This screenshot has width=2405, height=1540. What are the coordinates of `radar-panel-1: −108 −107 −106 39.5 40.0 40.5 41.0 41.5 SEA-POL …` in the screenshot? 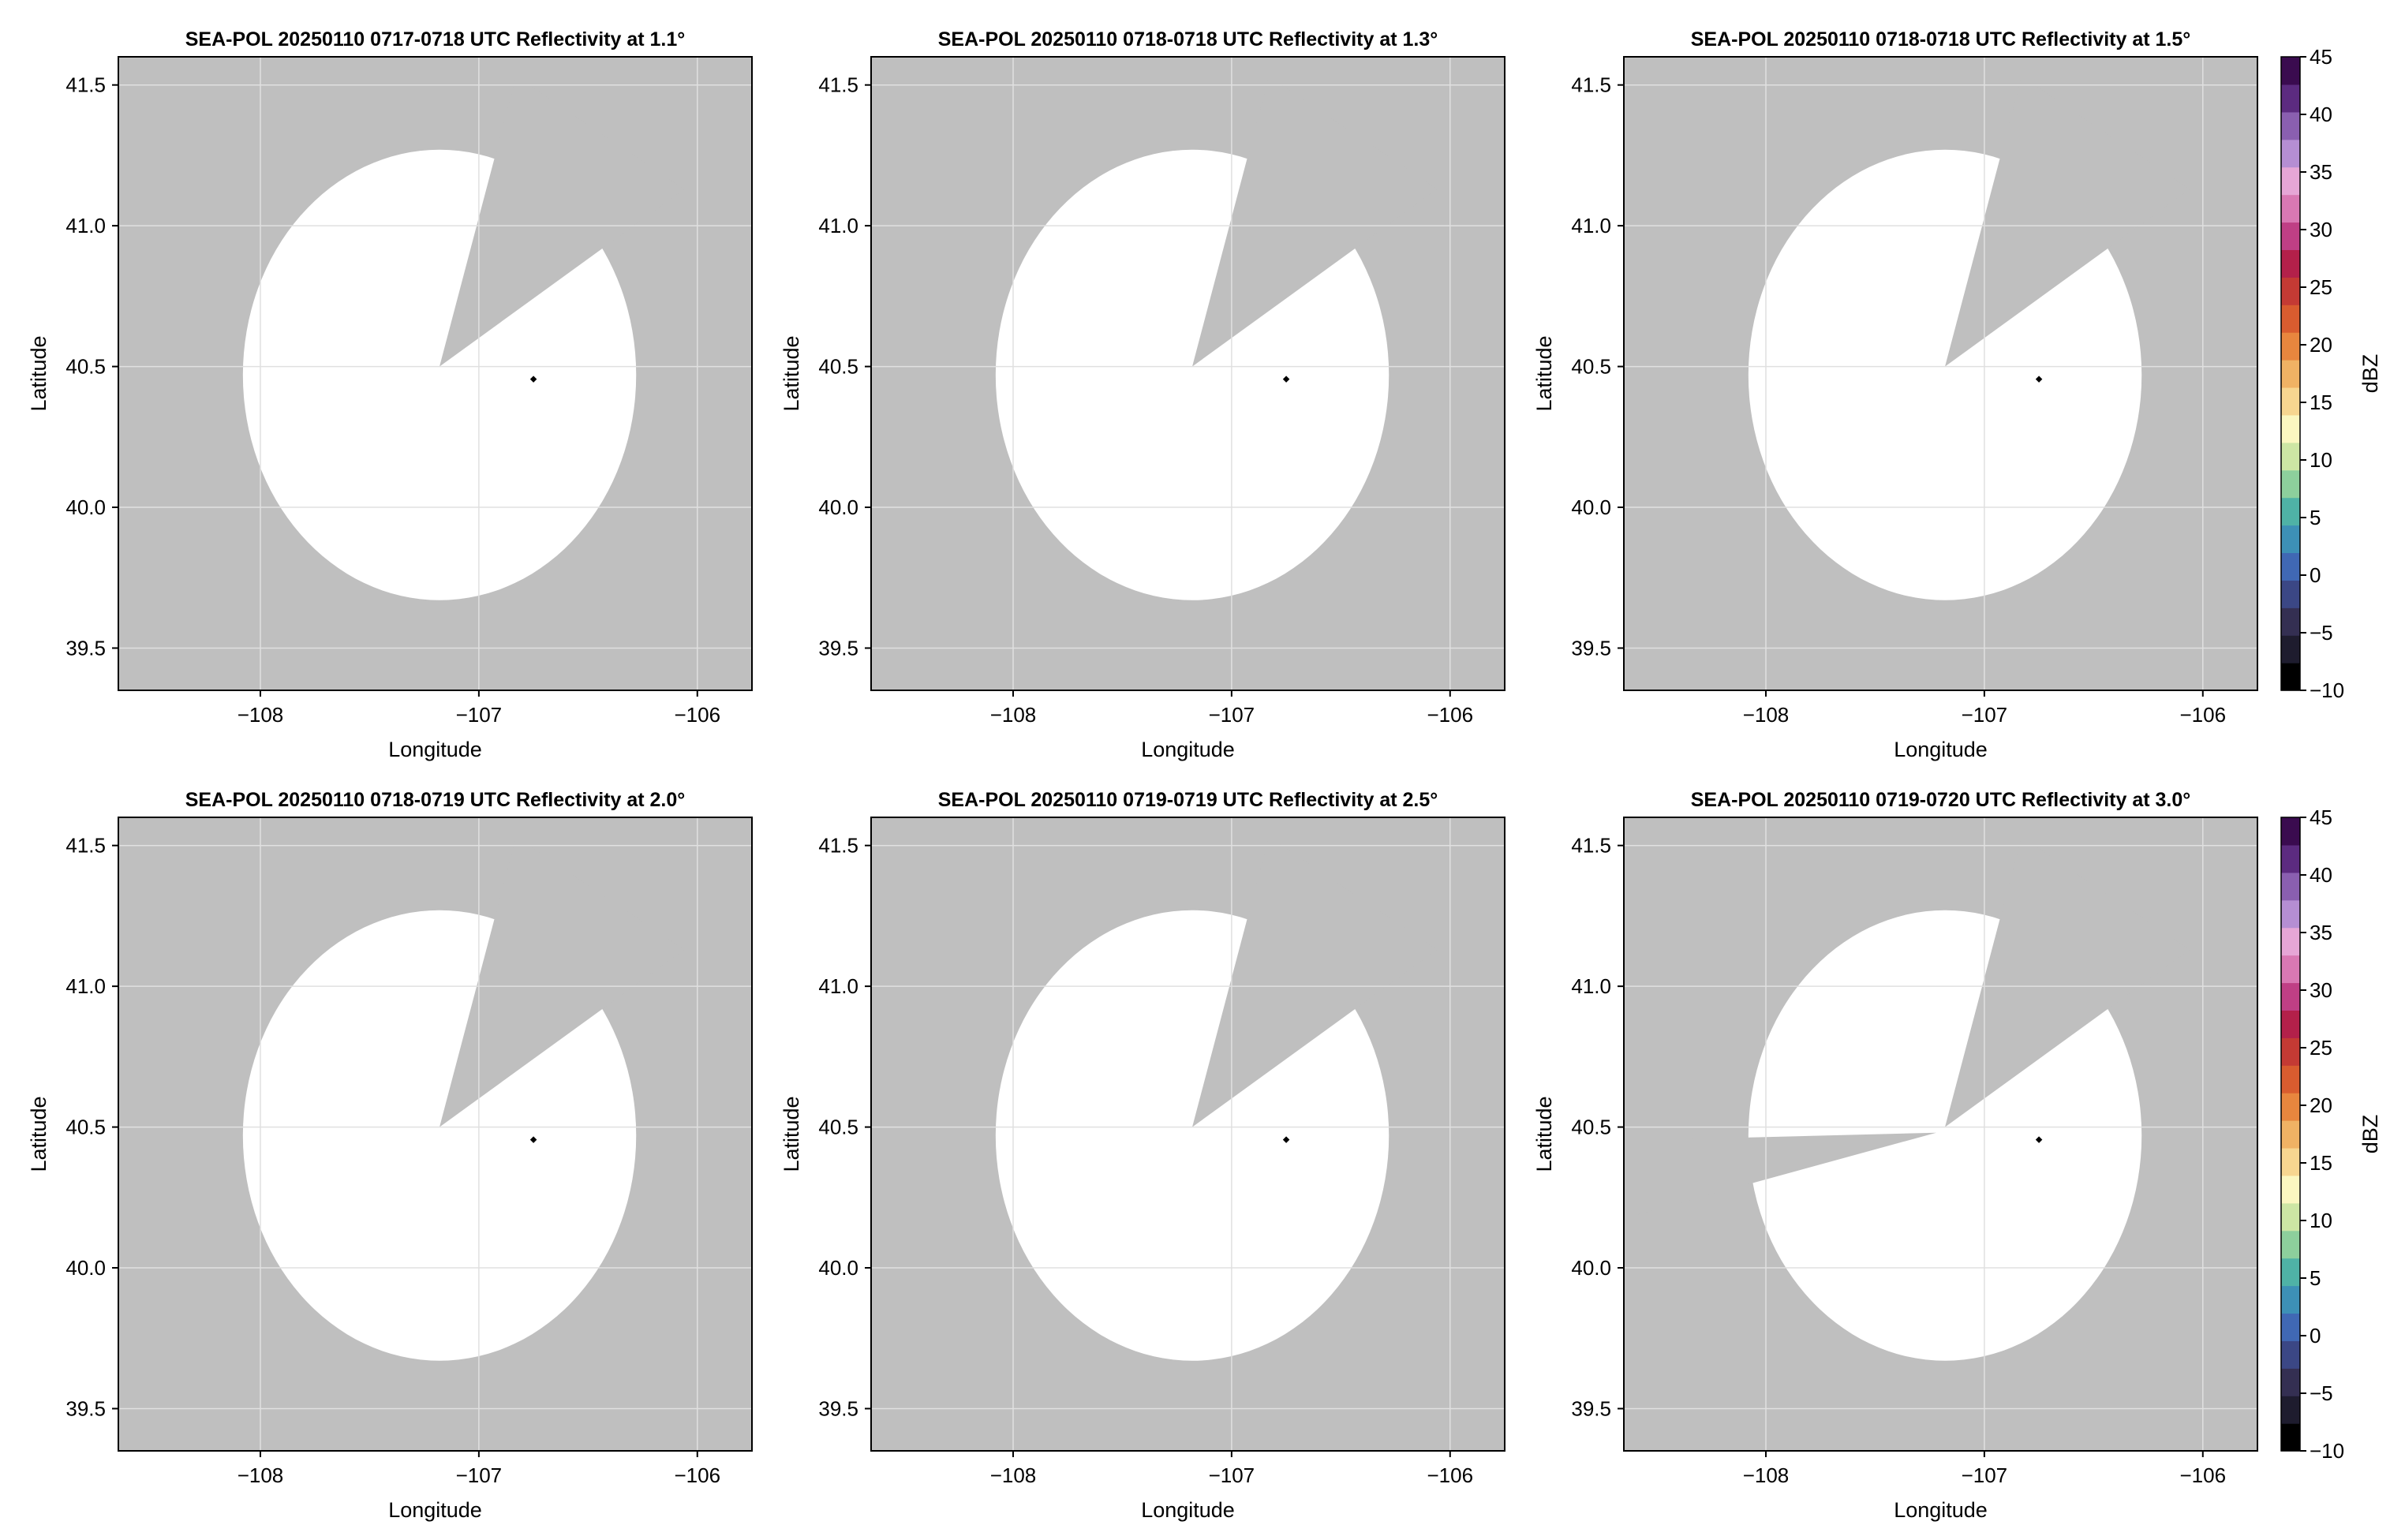 It's located at (390, 394).